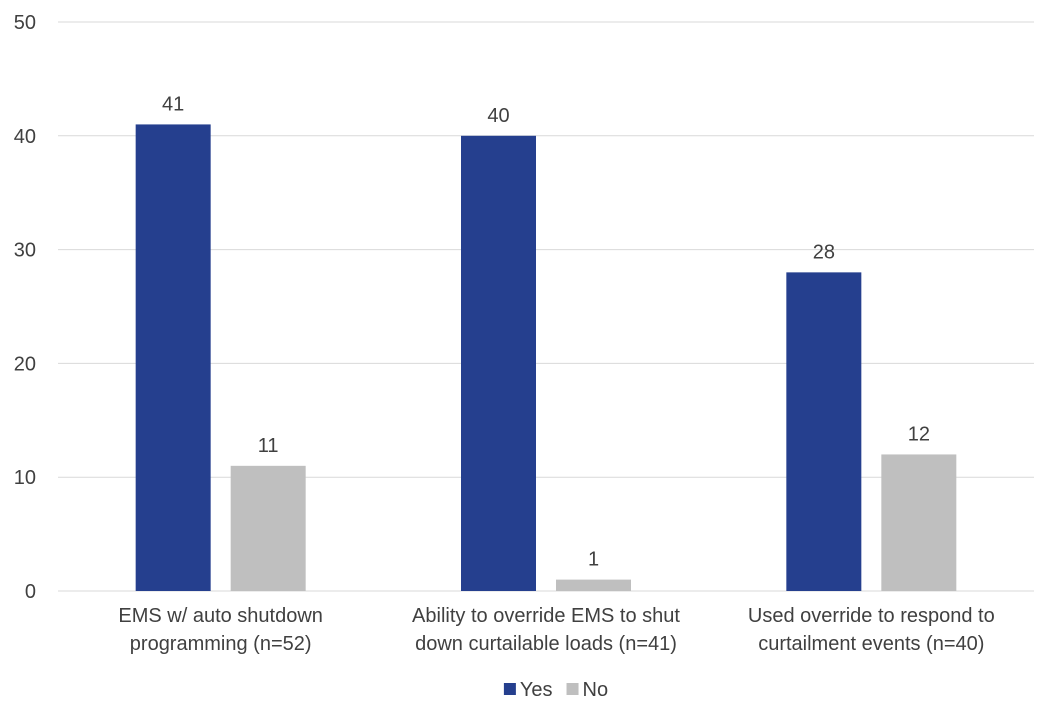 The image size is (1046, 706). What do you see at coordinates (824, 252) in the screenshot?
I see `data-label-yes-2: 28` at bounding box center [824, 252].